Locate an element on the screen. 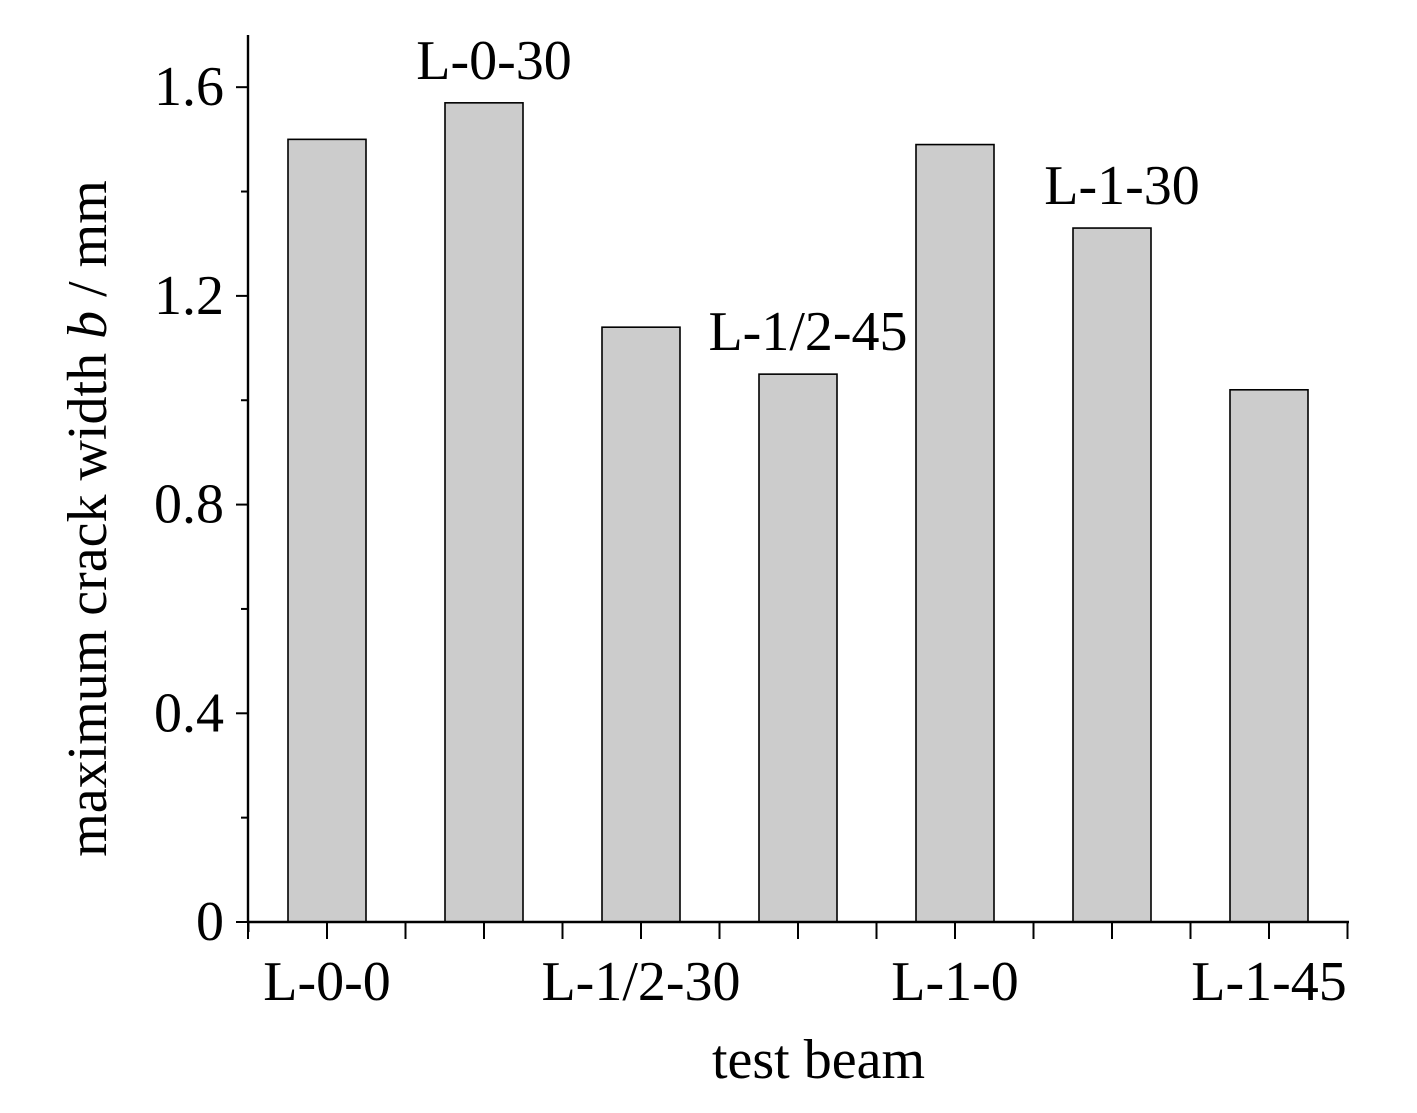 This screenshot has width=1417, height=1113. x-tick-label: L-0-0 is located at coordinates (327, 982).